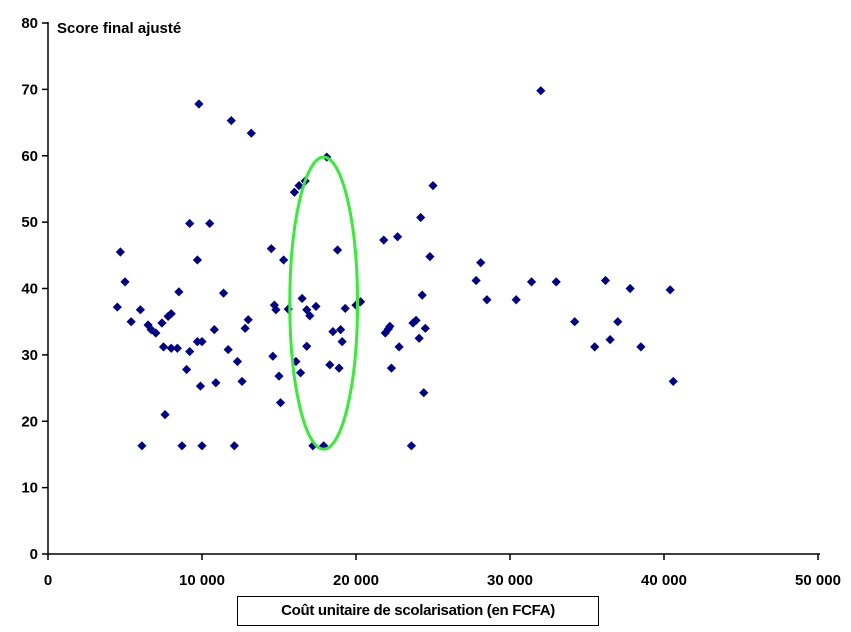 Image resolution: width=851 pixels, height=632 pixels. I want to click on y-tick-label: 40, so click(29, 289).